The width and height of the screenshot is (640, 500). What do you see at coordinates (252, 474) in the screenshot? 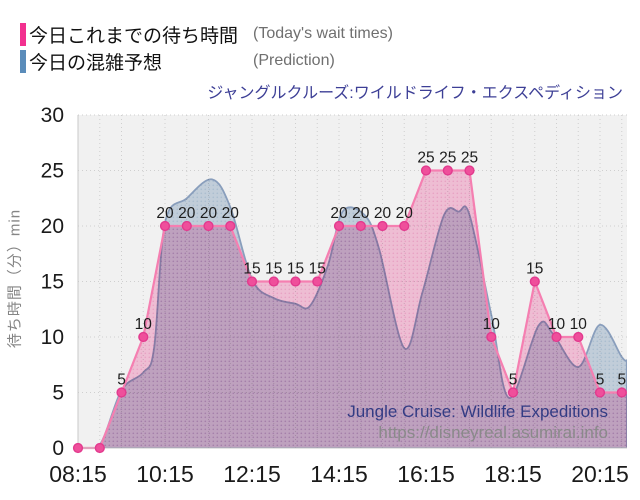
I see `x-tick-label: 12:15` at bounding box center [252, 474].